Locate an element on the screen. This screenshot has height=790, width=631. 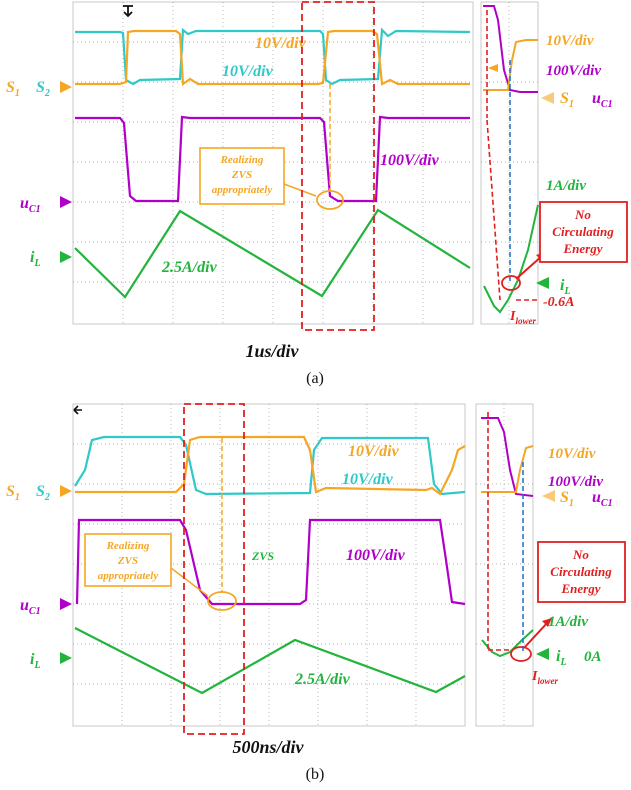
s1-waveform-b is located at coordinates (270, 465).